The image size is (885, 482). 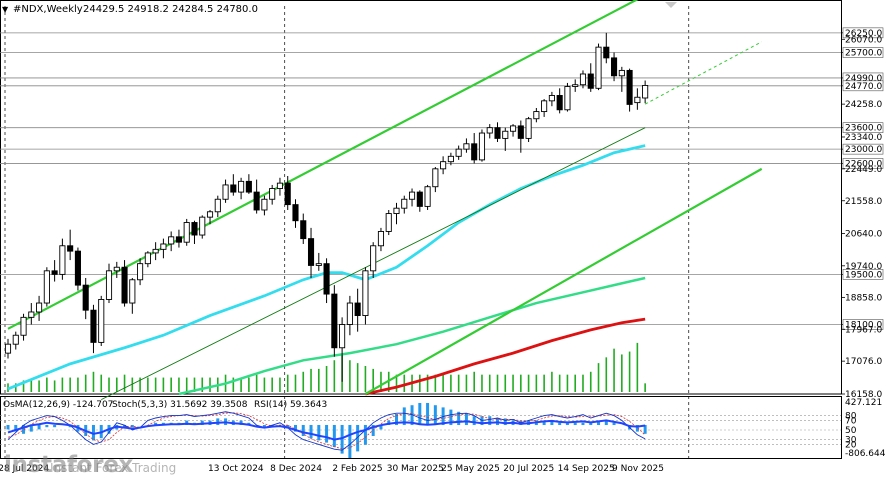 I want to click on price-tick-label: 22449.0, so click(x=863, y=170).